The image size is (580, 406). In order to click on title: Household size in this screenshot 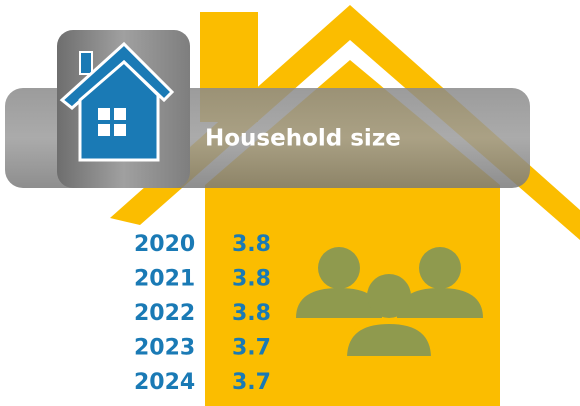, I will do `click(303, 139)`.